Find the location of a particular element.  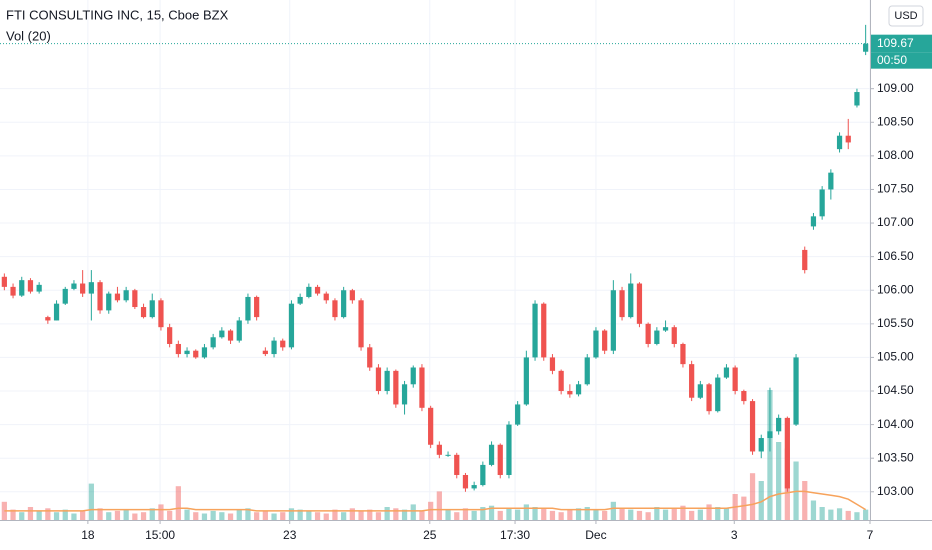

currency-box is located at coordinates (906, 16).